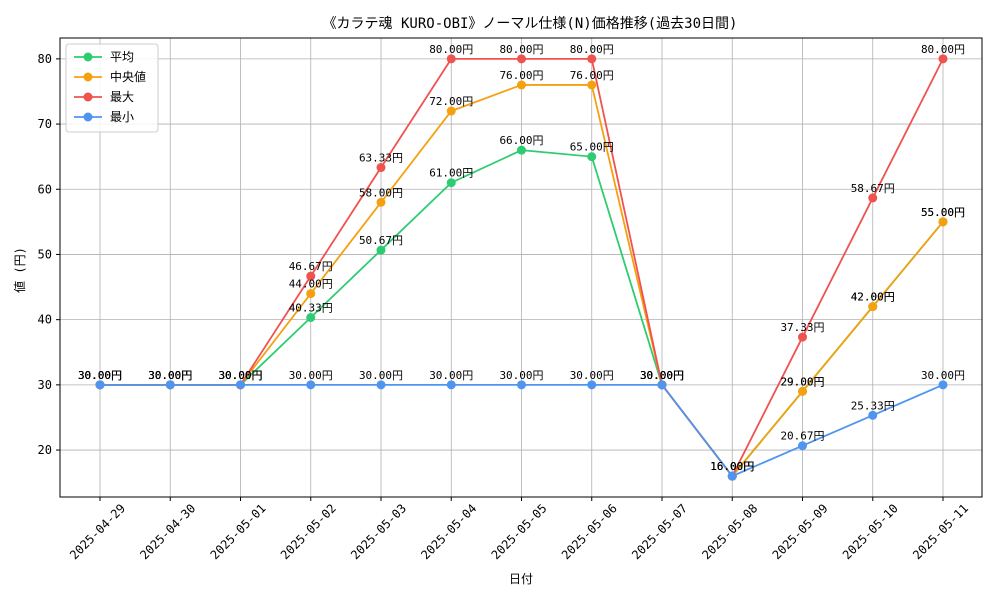 The image size is (1000, 604). What do you see at coordinates (122, 57) in the screenshot?
I see `legend-label: 平均` at bounding box center [122, 57].